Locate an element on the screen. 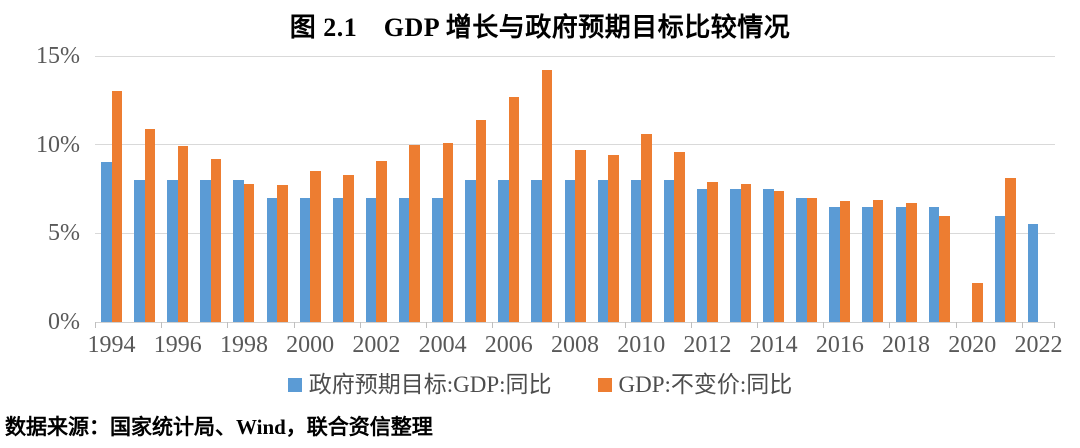 The image size is (1080, 448). bar-target-2015 is located at coordinates (801, 259).